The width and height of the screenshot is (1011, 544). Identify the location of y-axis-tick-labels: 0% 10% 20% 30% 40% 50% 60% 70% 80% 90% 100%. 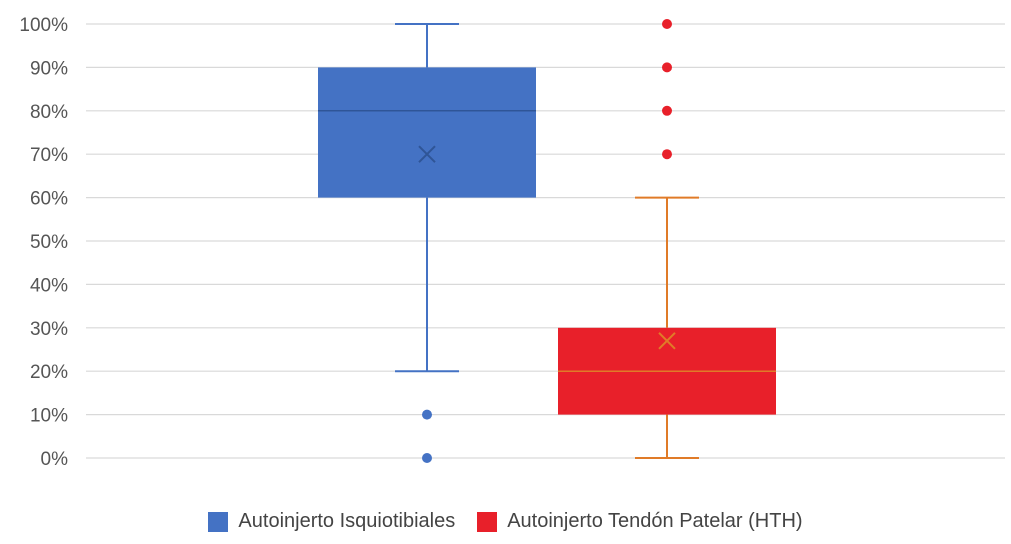
(43, 242).